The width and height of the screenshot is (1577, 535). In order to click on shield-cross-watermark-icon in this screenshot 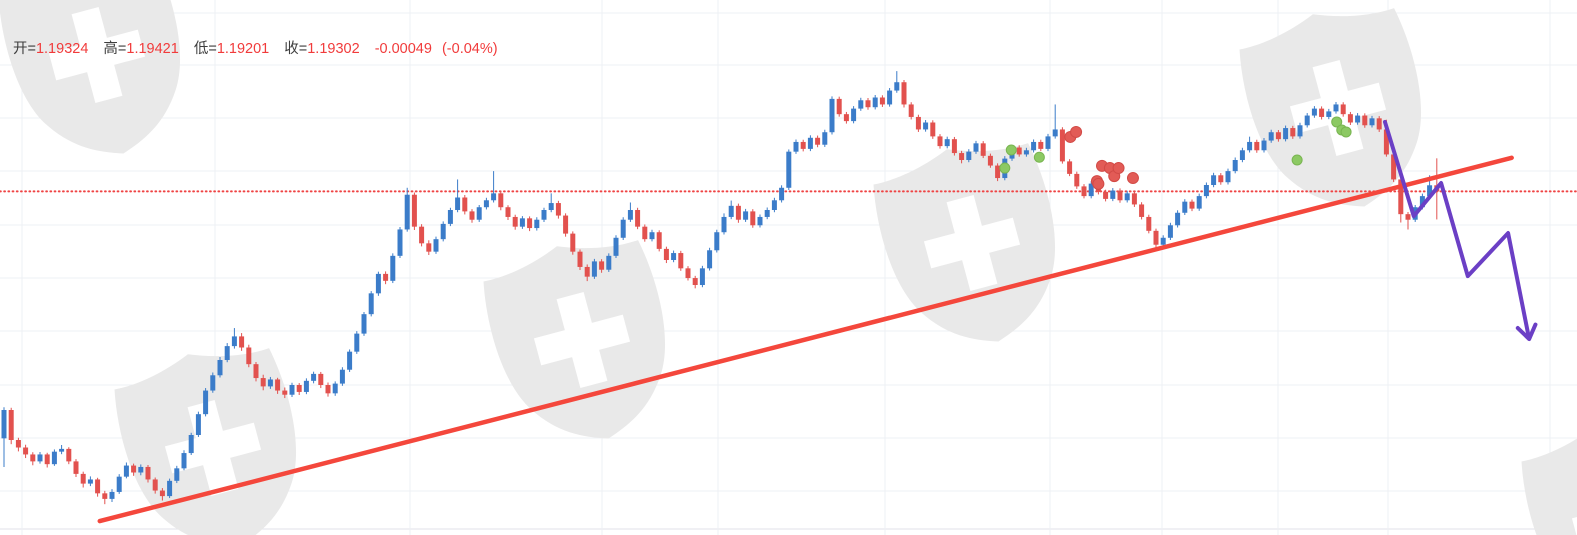, I will do `click(1330, 107)`.